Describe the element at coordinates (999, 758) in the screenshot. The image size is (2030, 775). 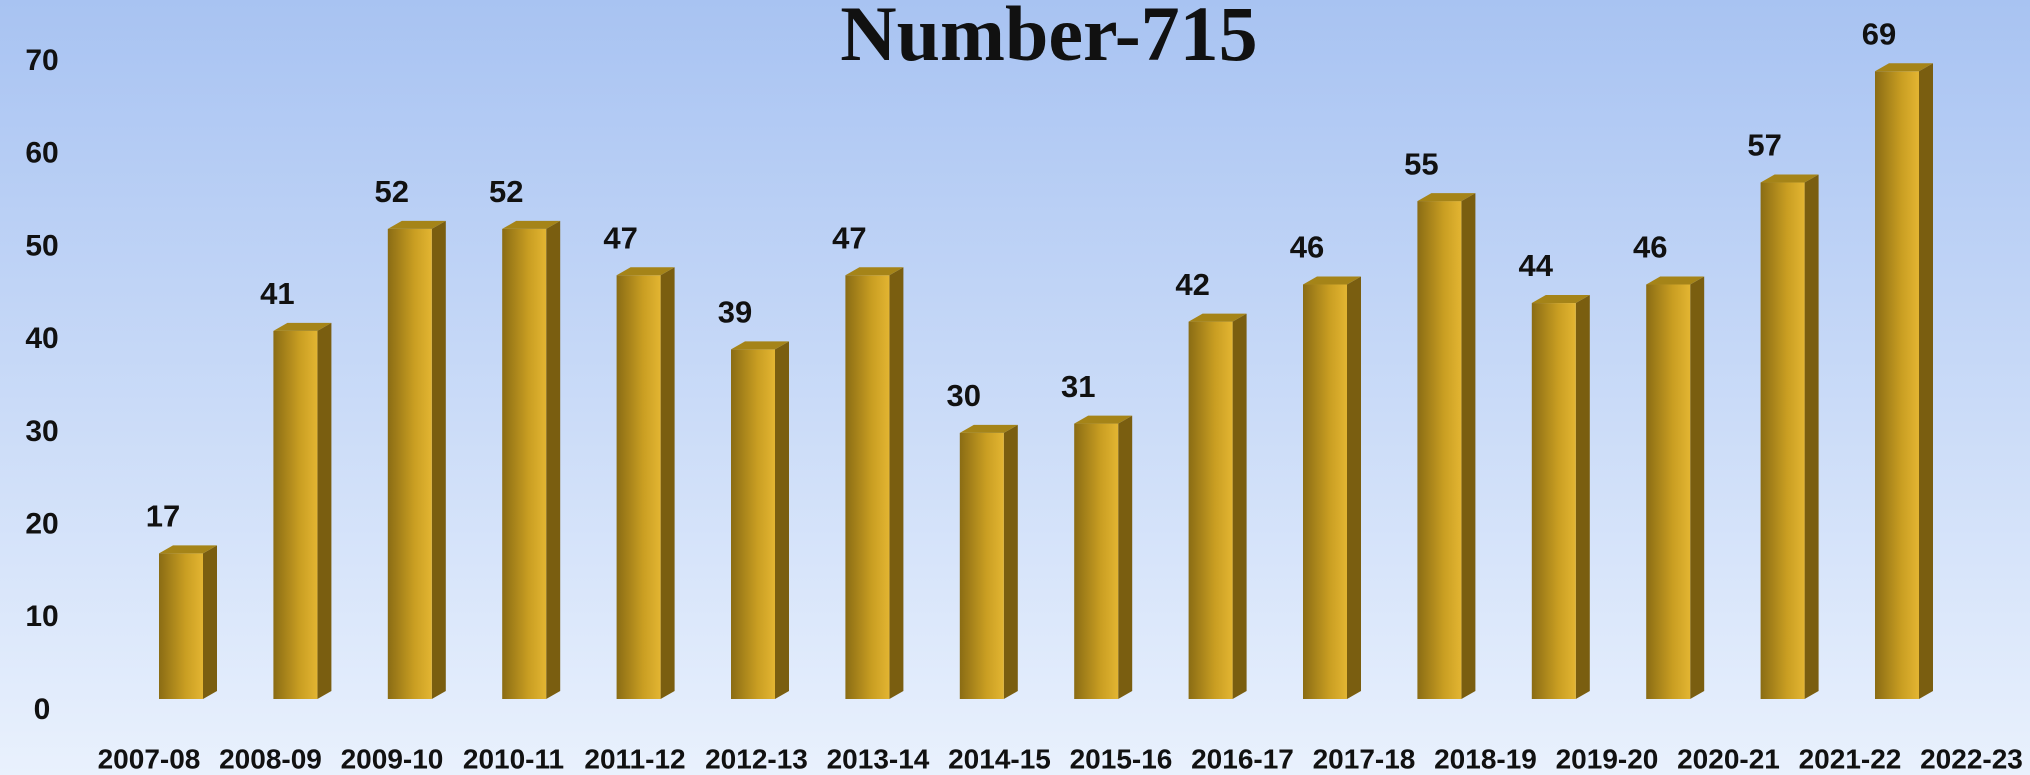
I see `x-tick-label: 2014-15` at that location.